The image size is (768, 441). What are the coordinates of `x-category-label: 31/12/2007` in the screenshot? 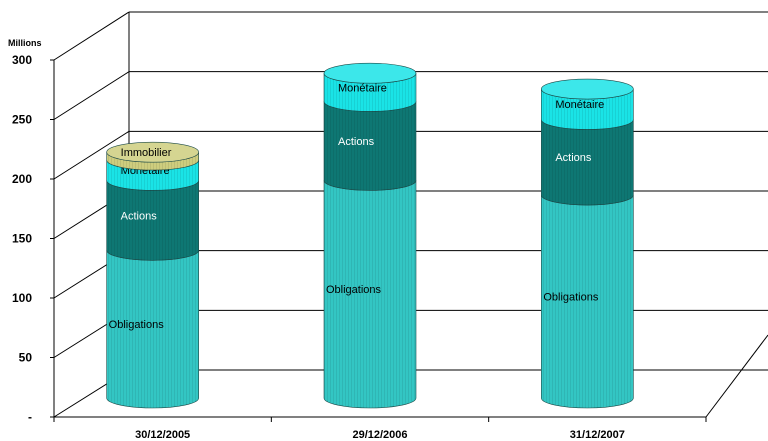 It's located at (597, 435).